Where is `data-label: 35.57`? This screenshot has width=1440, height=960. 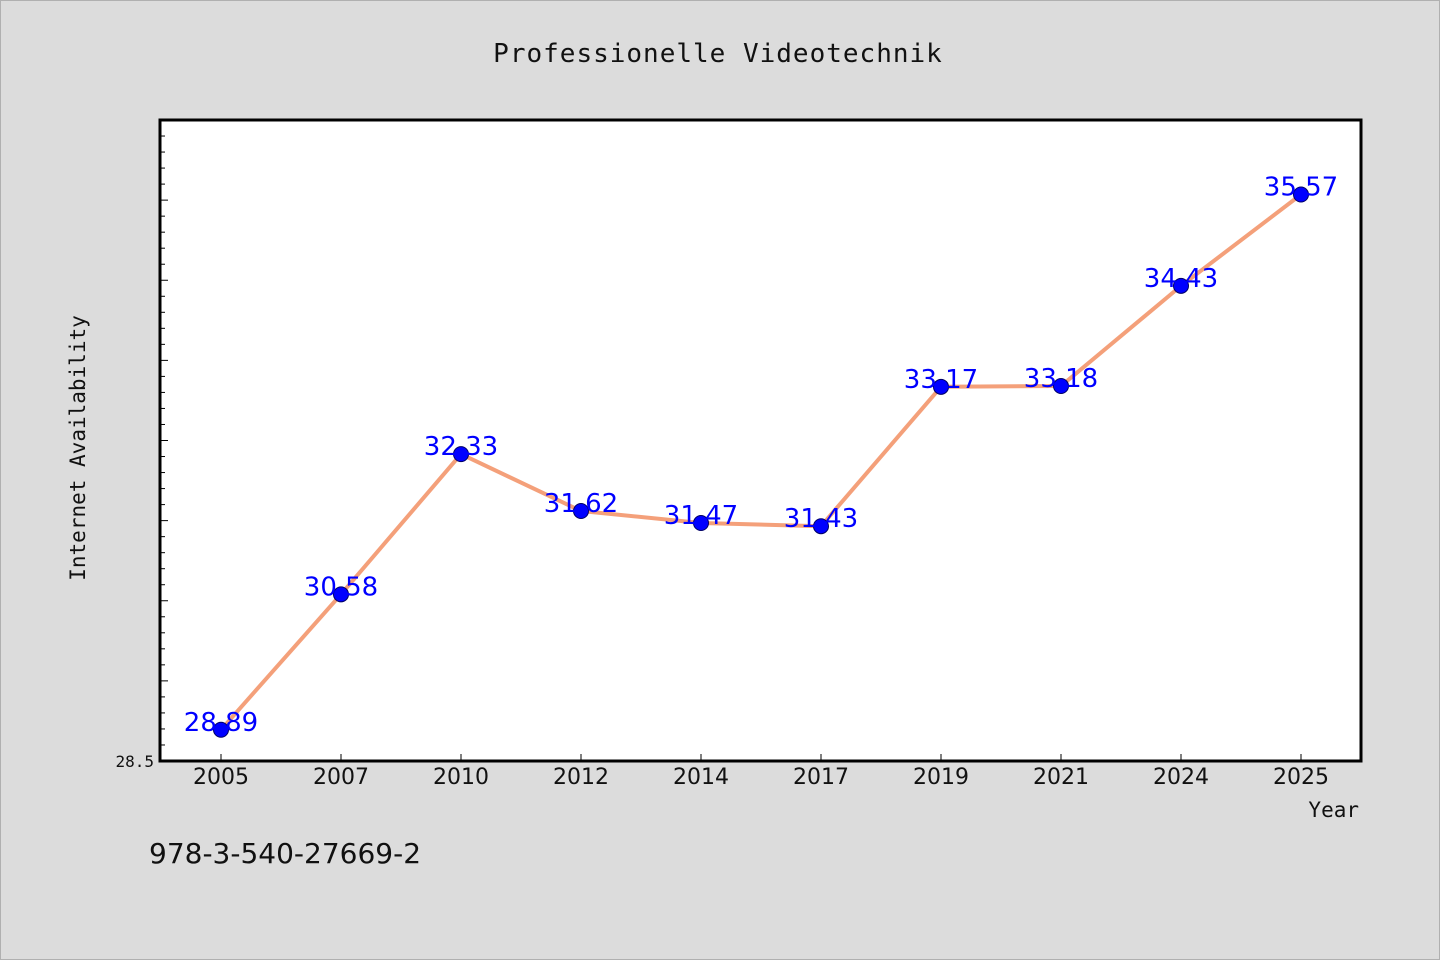
data-label: 35.57 is located at coordinates (1301, 188).